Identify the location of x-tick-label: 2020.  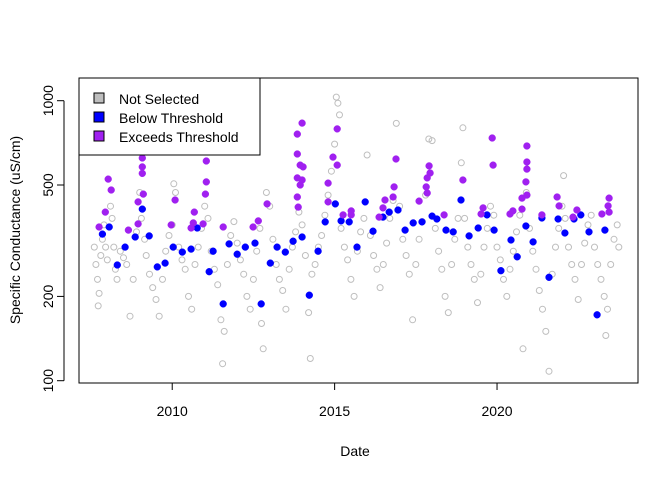
(496, 411).